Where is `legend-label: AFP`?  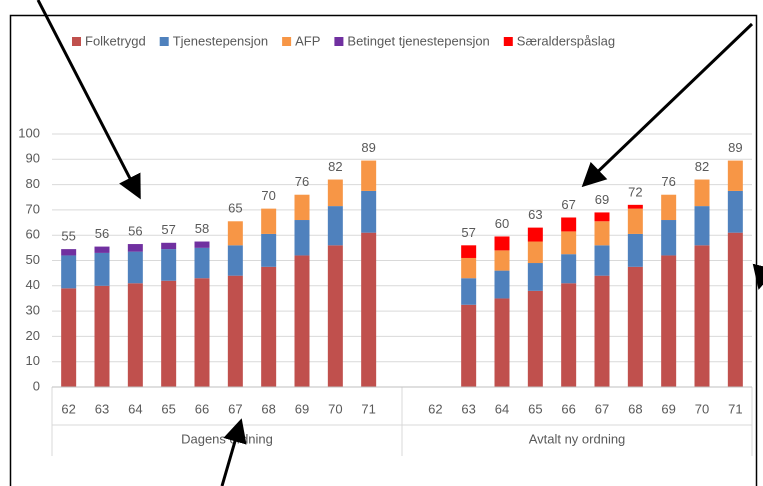 legend-label: AFP is located at coordinates (307, 40).